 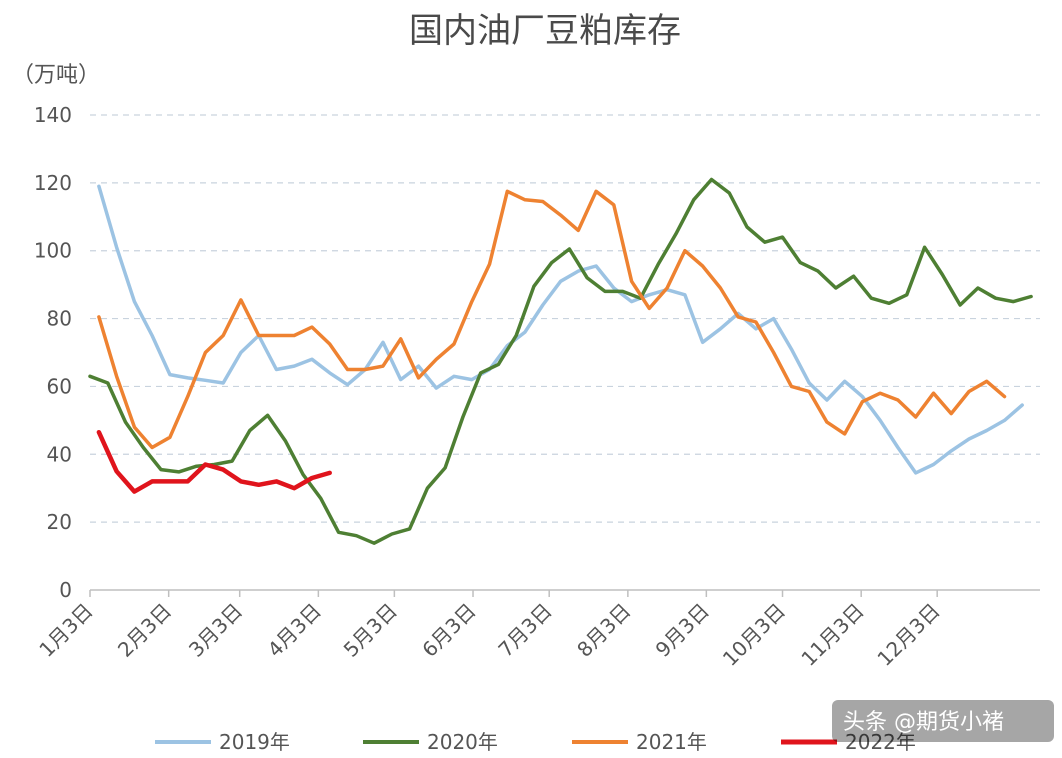 What do you see at coordinates (59, 454) in the screenshot?
I see `y-tick-label: 40` at bounding box center [59, 454].